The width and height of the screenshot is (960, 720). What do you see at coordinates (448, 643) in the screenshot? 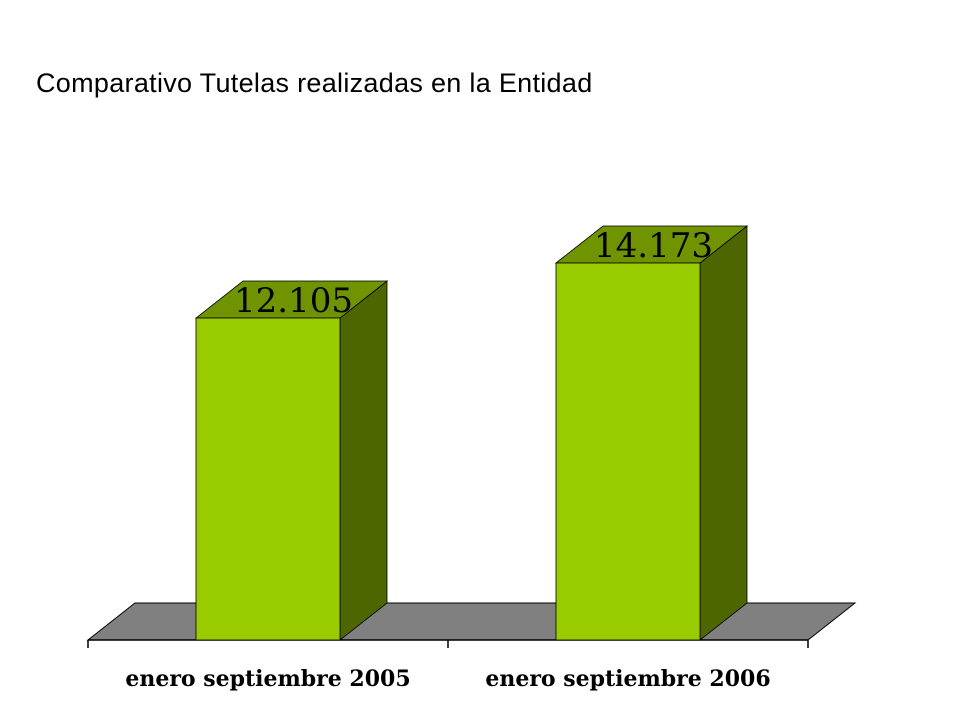
I see `x-axis` at bounding box center [448, 643].